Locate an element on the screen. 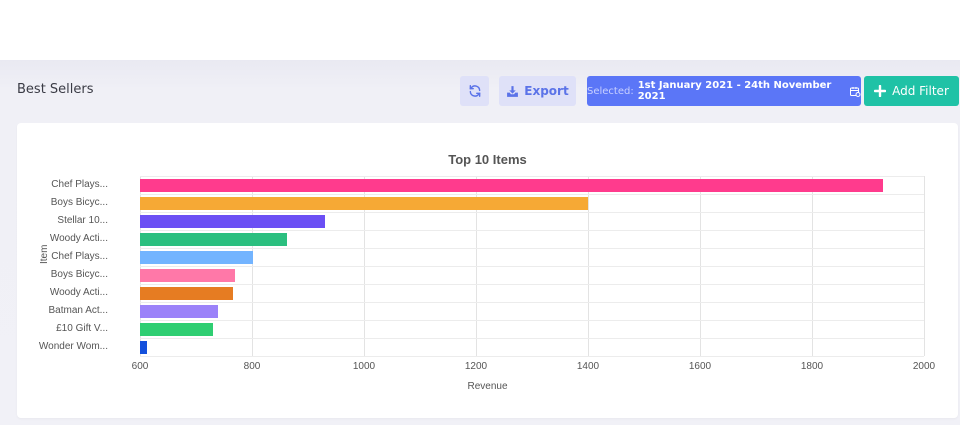 The width and height of the screenshot is (960, 425). export-label: Export is located at coordinates (546, 91).